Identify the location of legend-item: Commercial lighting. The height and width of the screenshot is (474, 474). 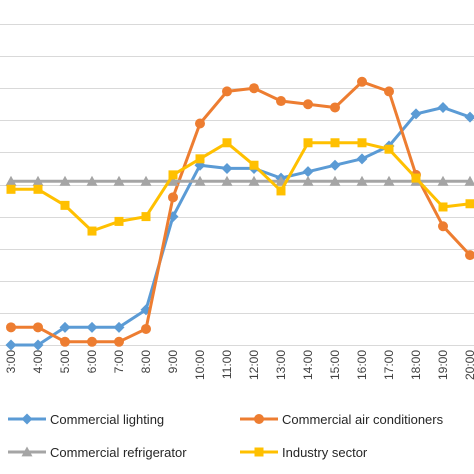
(86, 419).